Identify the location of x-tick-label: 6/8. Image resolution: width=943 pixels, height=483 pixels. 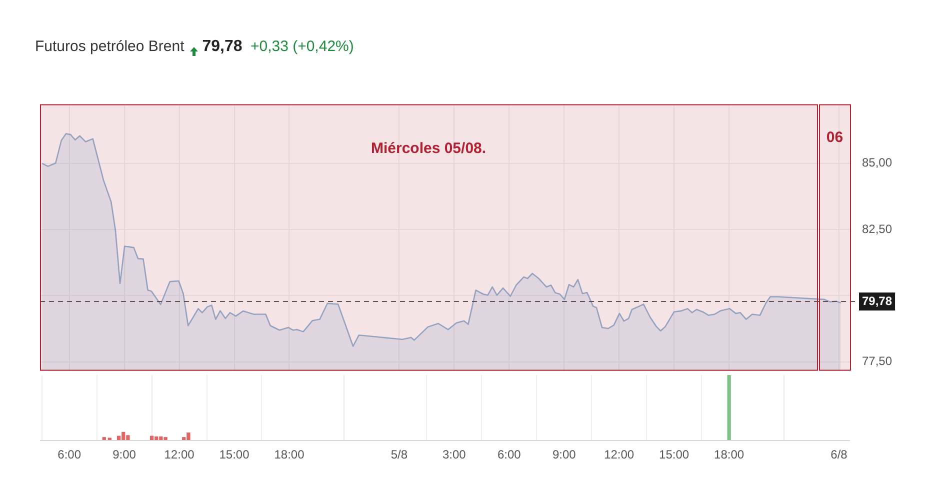
(839, 455).